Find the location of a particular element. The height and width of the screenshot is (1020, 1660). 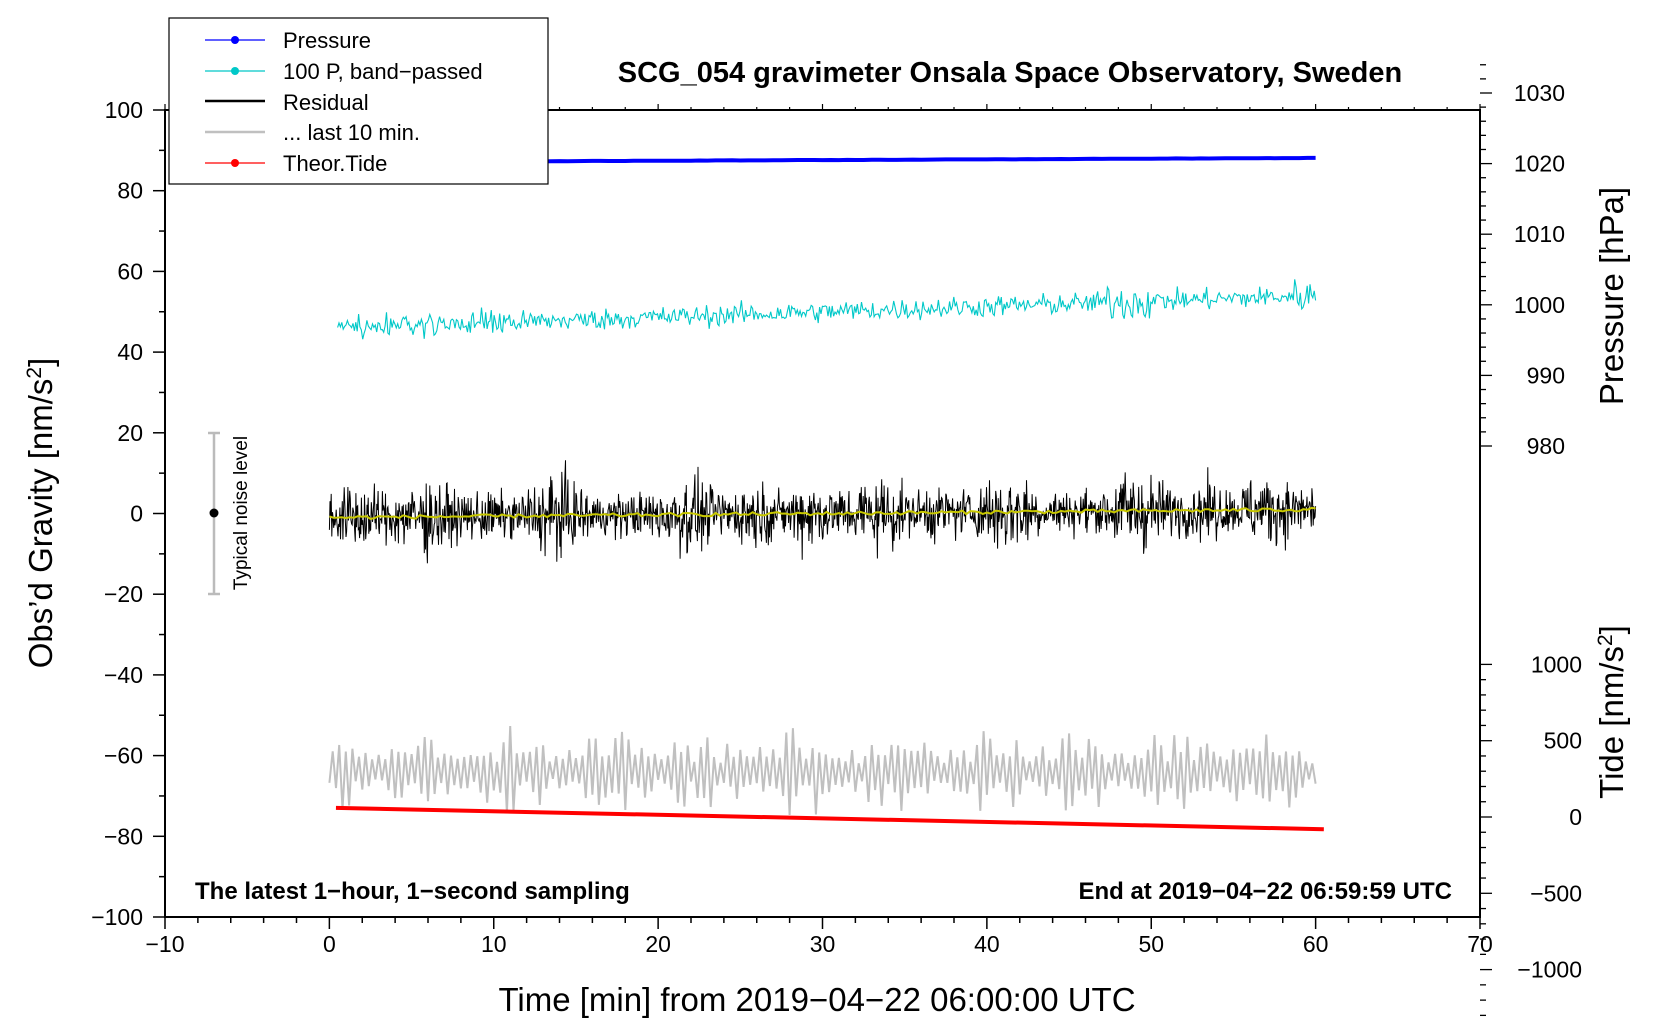

pressure-axis-label: Pressure [hPa] is located at coordinates (1611, 296).